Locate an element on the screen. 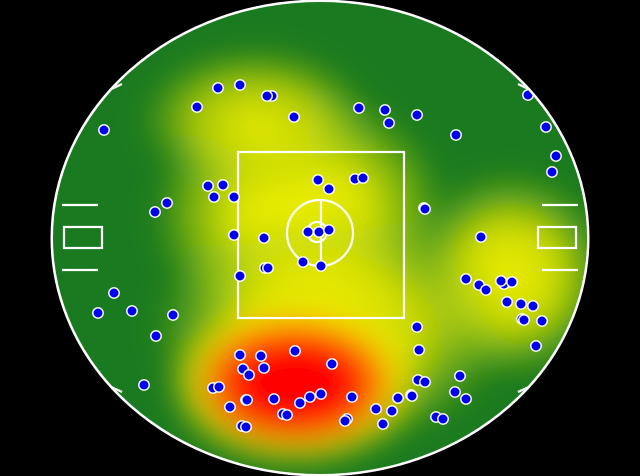 The height and width of the screenshot is (476, 640). heat-mid-on is located at coordinates (255, 120).